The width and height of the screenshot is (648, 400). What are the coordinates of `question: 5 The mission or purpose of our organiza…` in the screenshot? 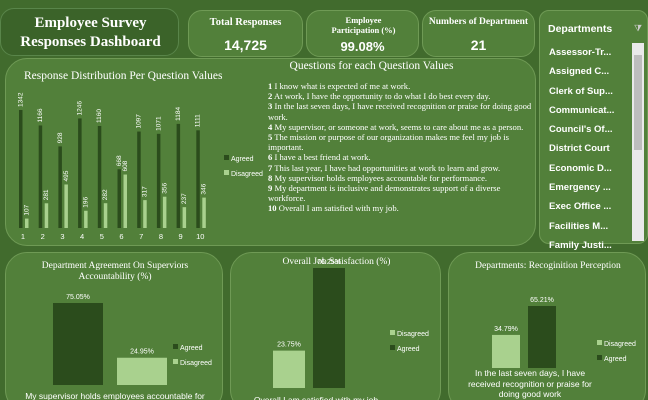 It's located at (401, 142).